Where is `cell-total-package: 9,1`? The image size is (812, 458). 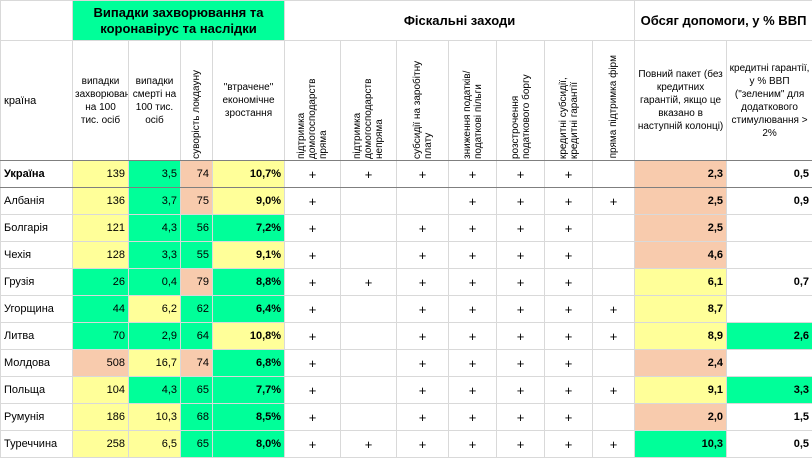 cell-total-package: 9,1 is located at coordinates (681, 390).